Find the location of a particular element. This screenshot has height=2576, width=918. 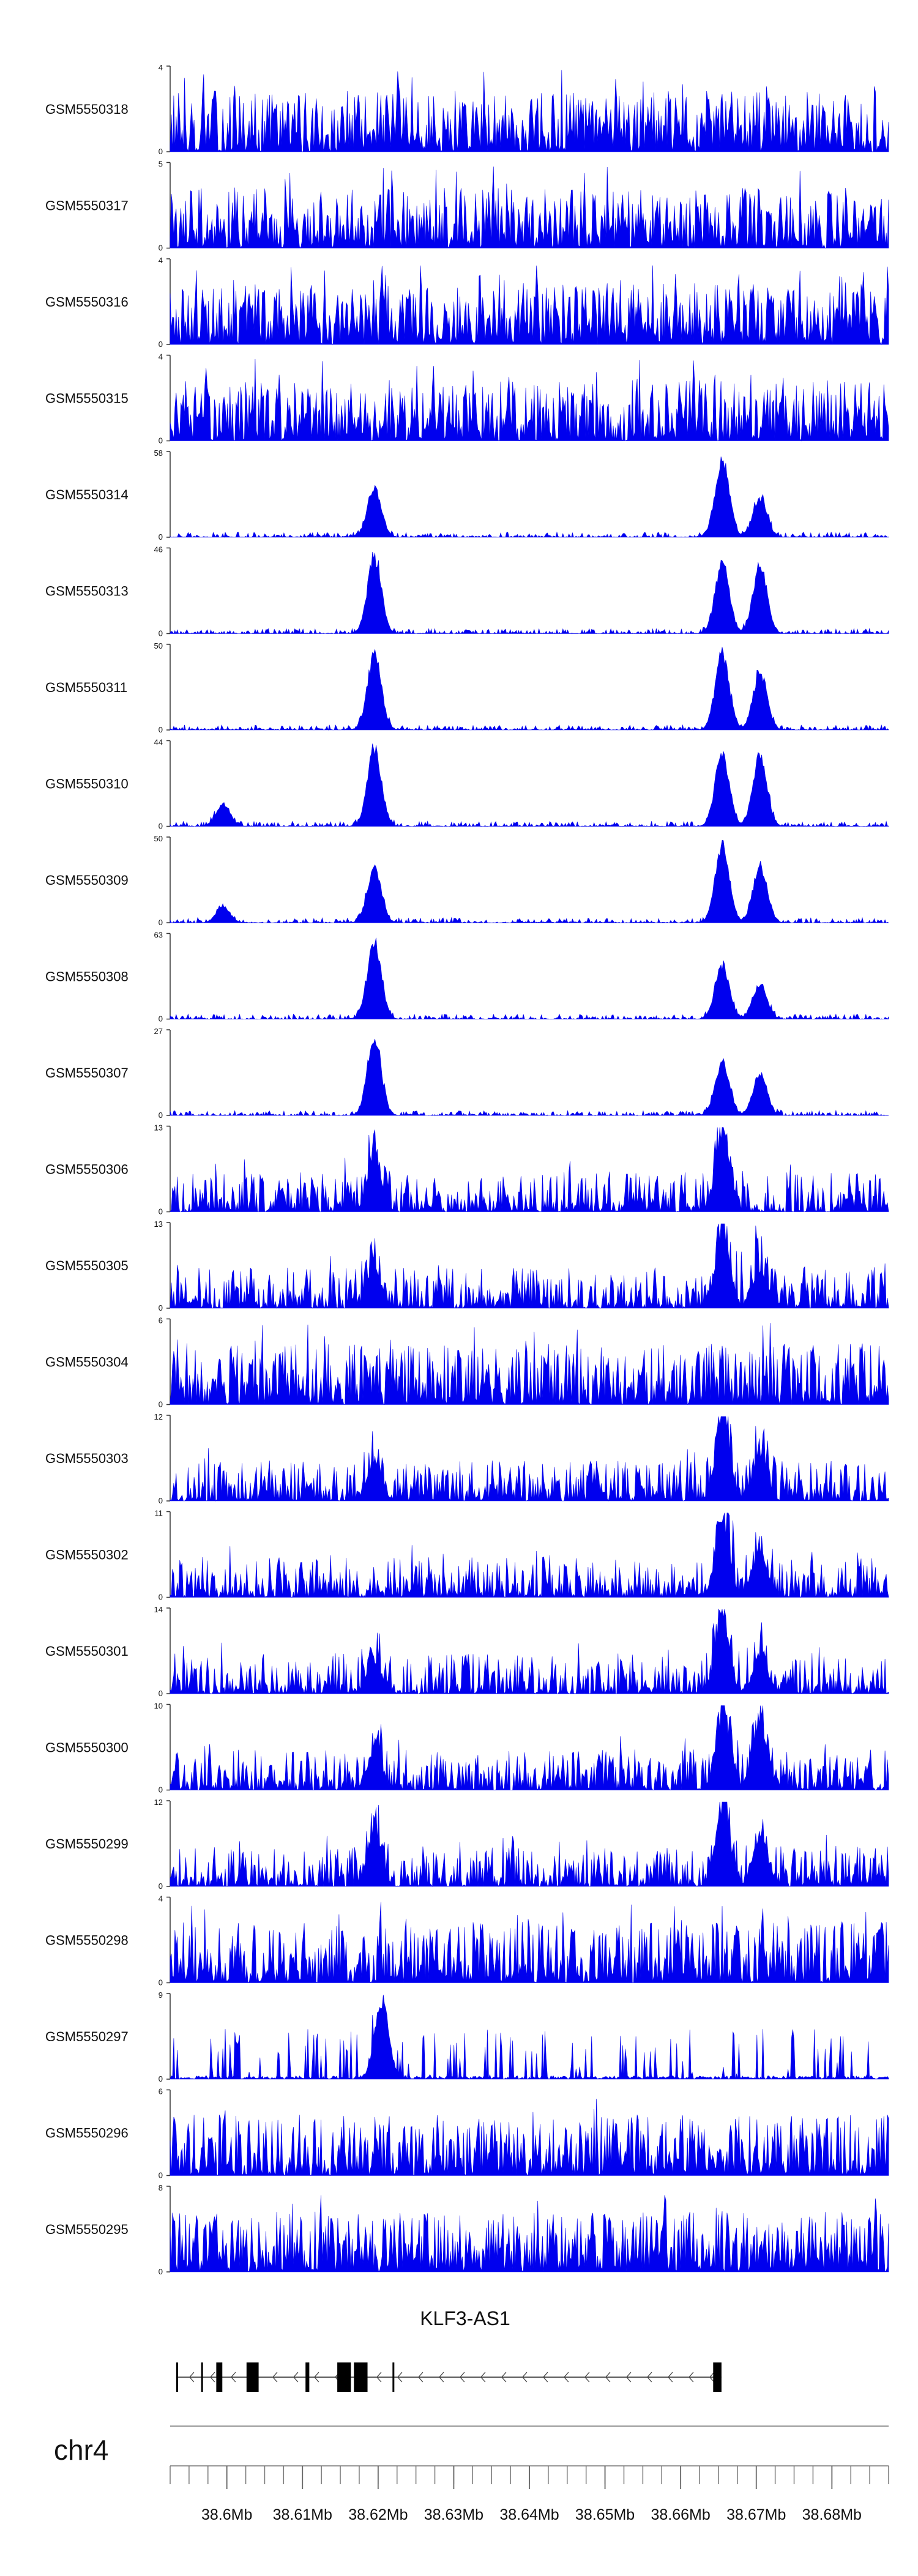

ruler-tick-label: 38.66Mb is located at coordinates (681, 2515).